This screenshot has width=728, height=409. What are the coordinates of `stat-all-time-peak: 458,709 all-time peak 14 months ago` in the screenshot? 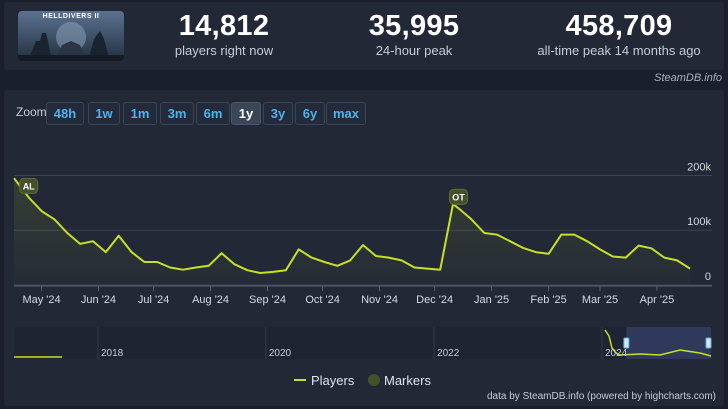 It's located at (619, 35).